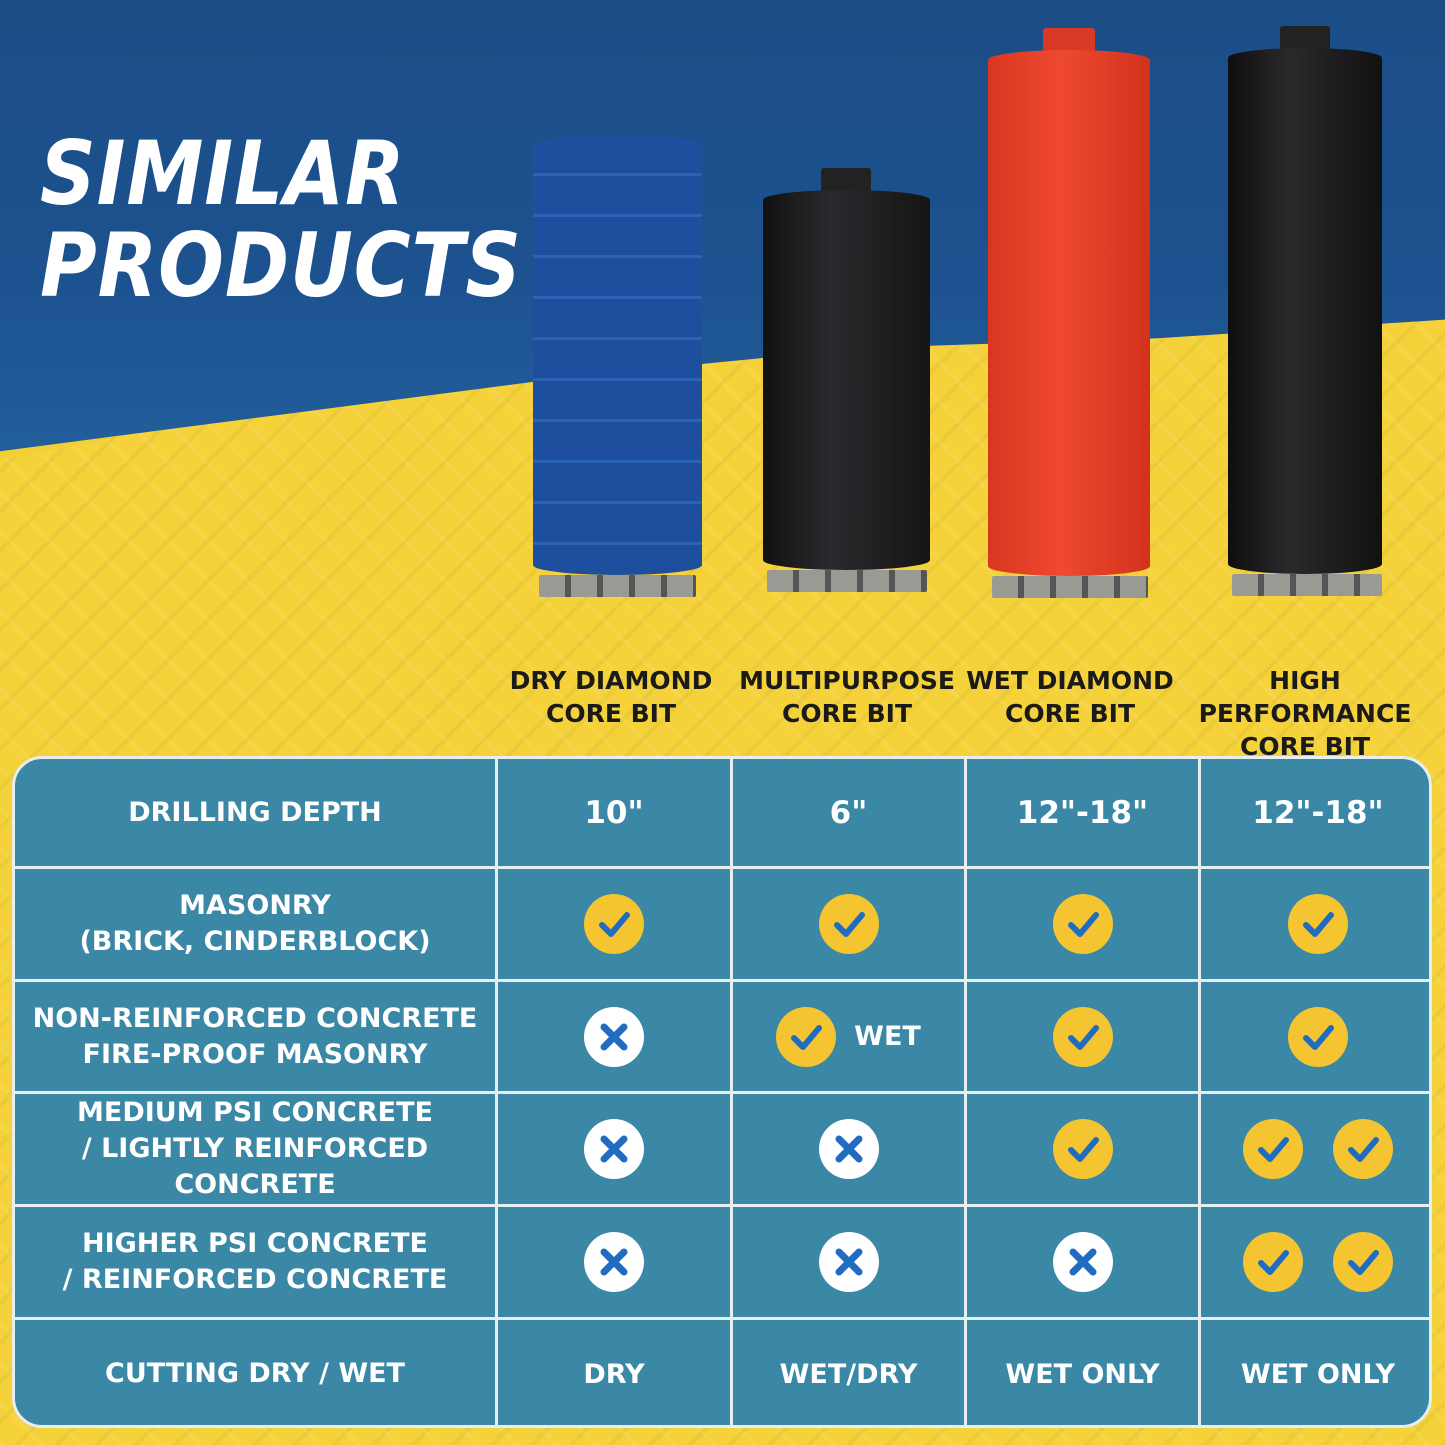 This screenshot has height=1445, width=1445. Describe the element at coordinates (255, 1054) in the screenshot. I see `row-label-line: FIRE-PROOF MASONRY` at that location.